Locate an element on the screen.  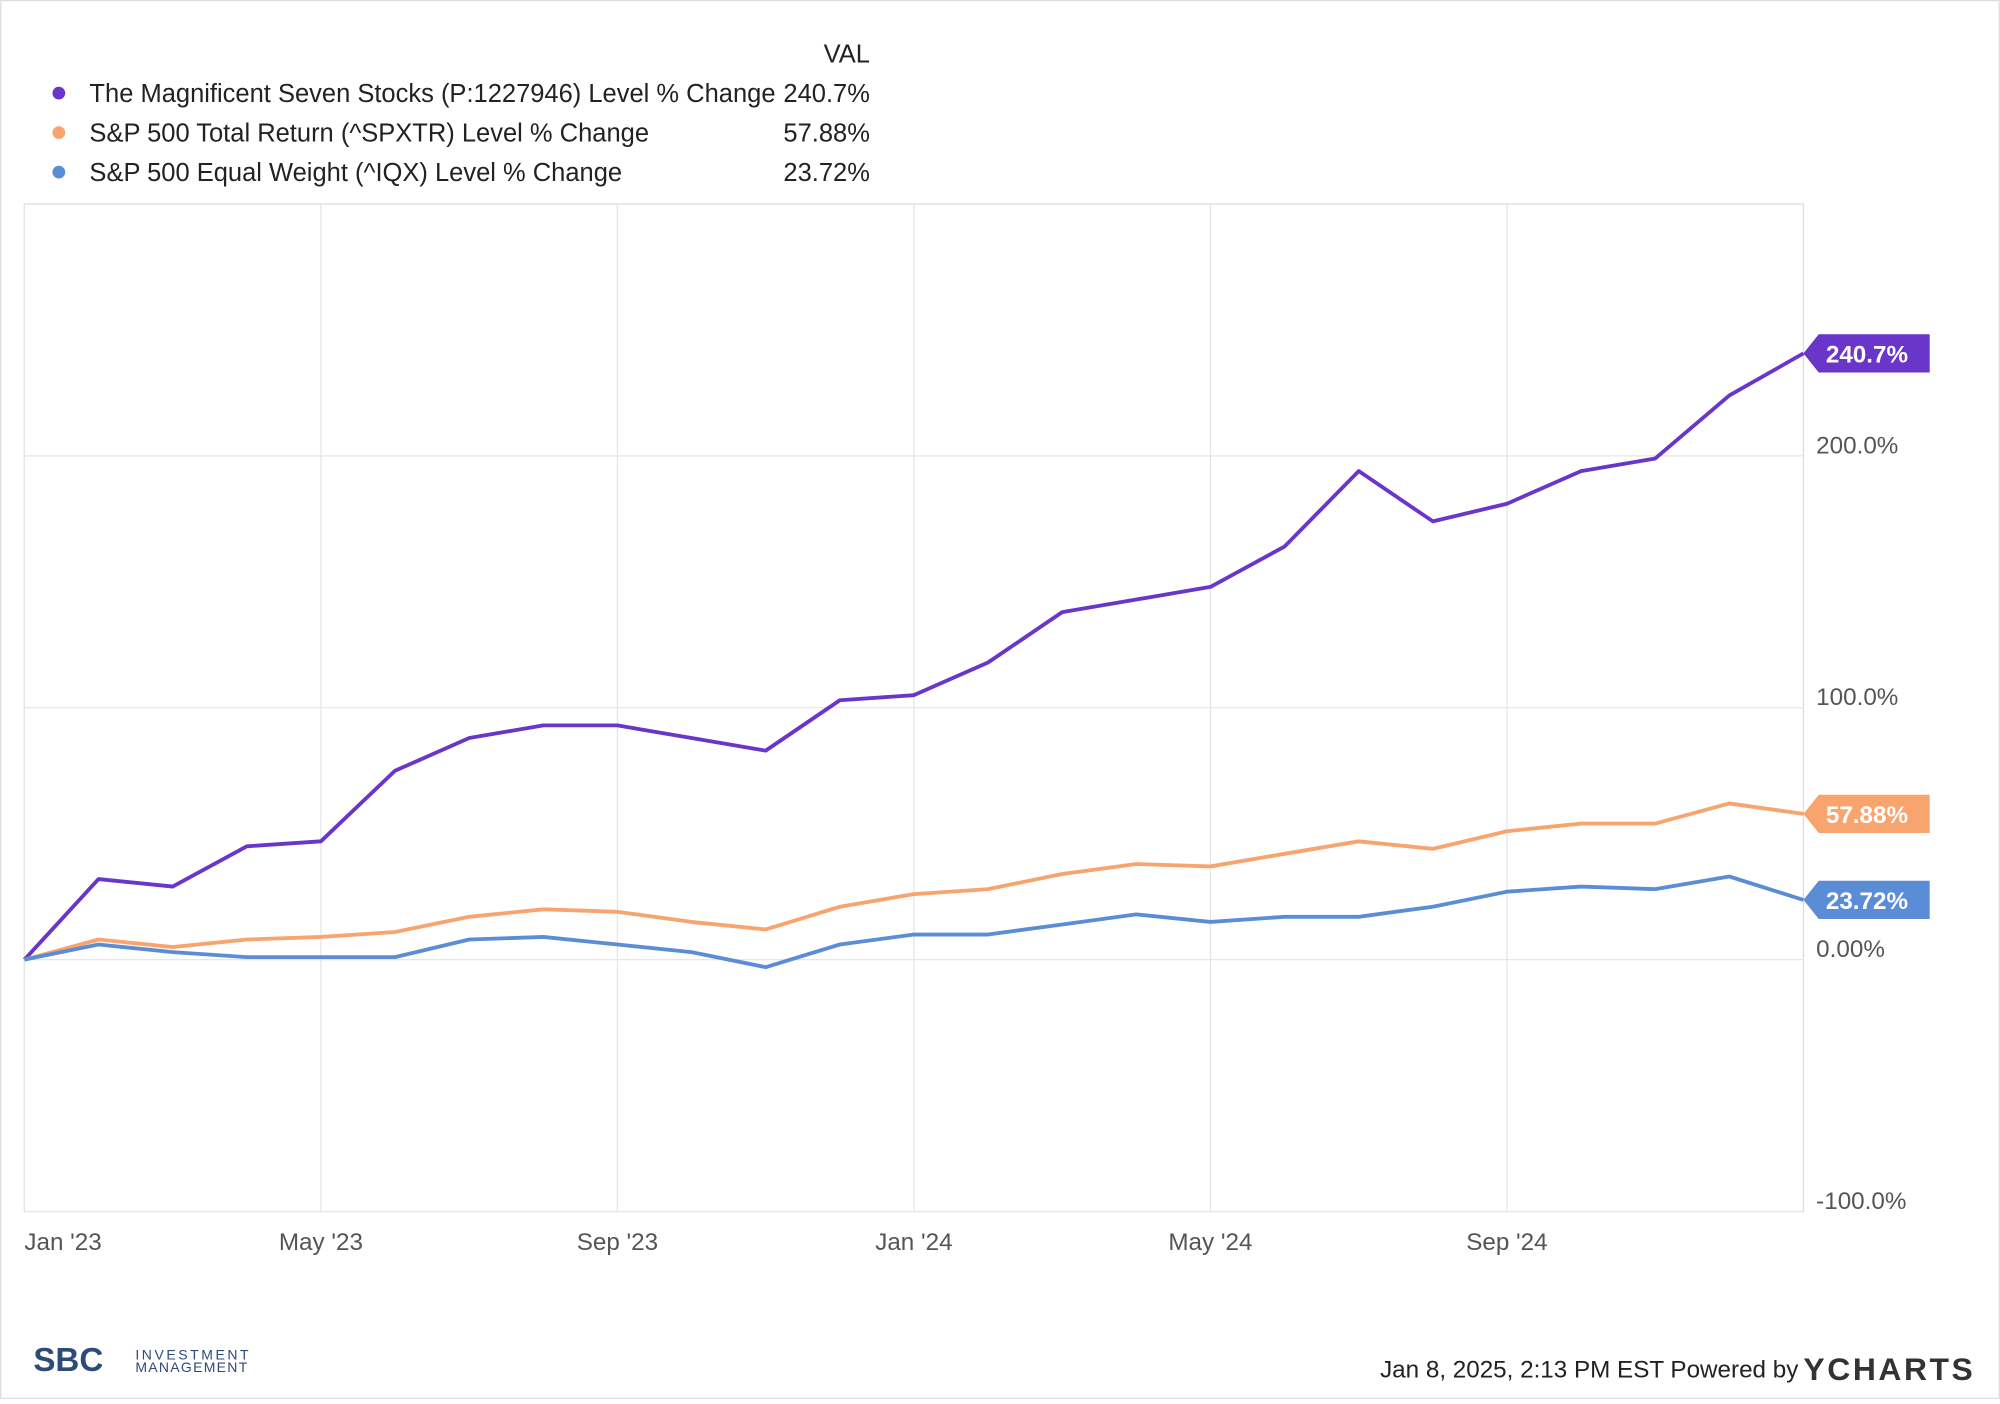
y-tick-label: 100.0% is located at coordinates (1857, 697).